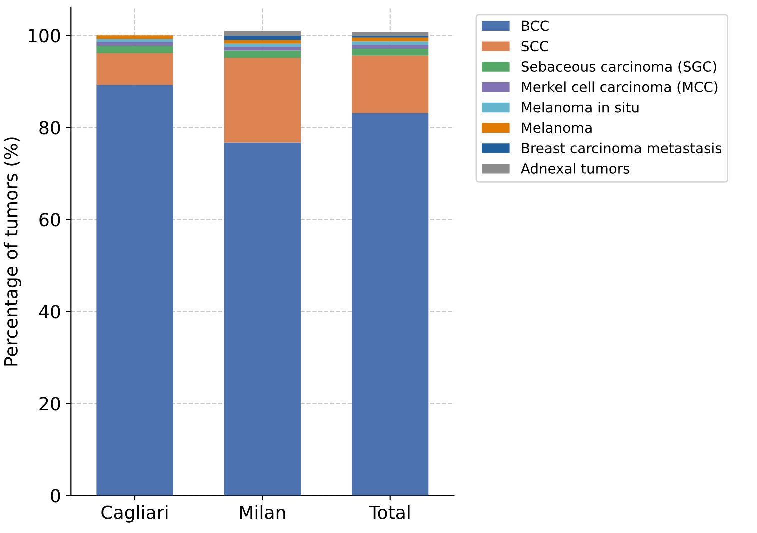 The height and width of the screenshot is (533, 757). What do you see at coordinates (389, 512) in the screenshot?
I see `x-tick-label: Total` at bounding box center [389, 512].